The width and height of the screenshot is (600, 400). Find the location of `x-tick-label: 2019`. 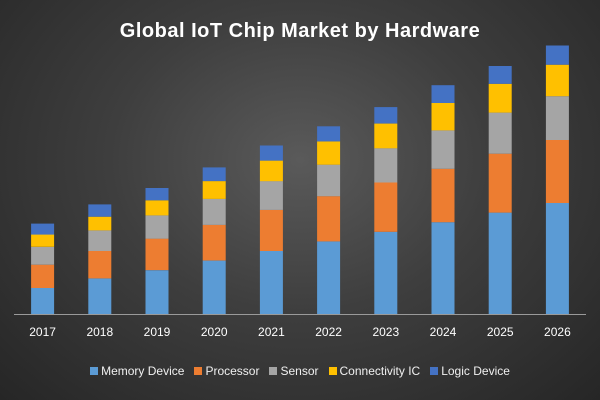

x-tick-label: 2019 is located at coordinates (157, 332).